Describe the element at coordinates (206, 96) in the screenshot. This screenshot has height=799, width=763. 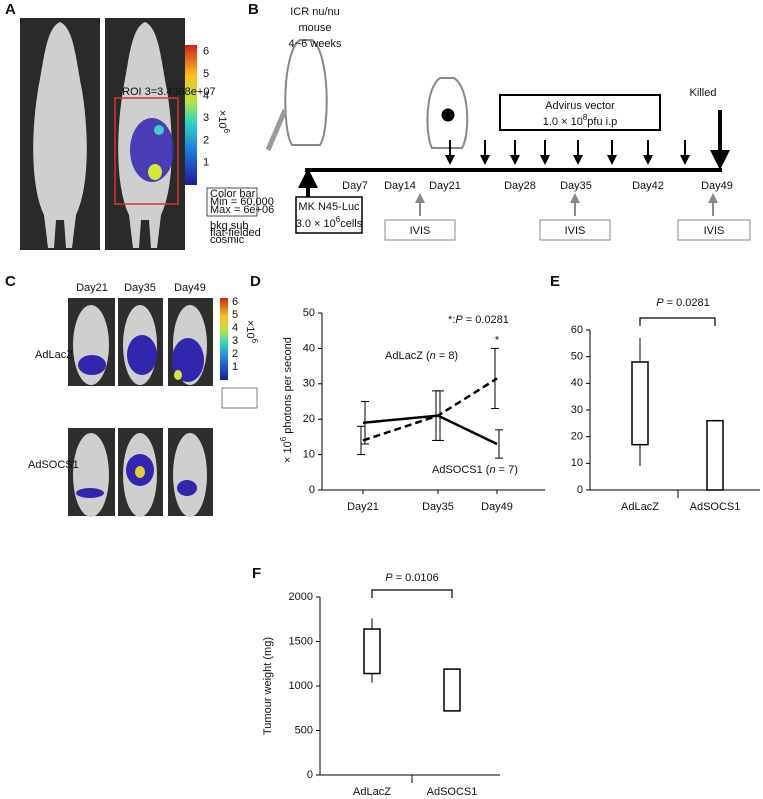
I see `colorbar-tick-label: 4` at that location.